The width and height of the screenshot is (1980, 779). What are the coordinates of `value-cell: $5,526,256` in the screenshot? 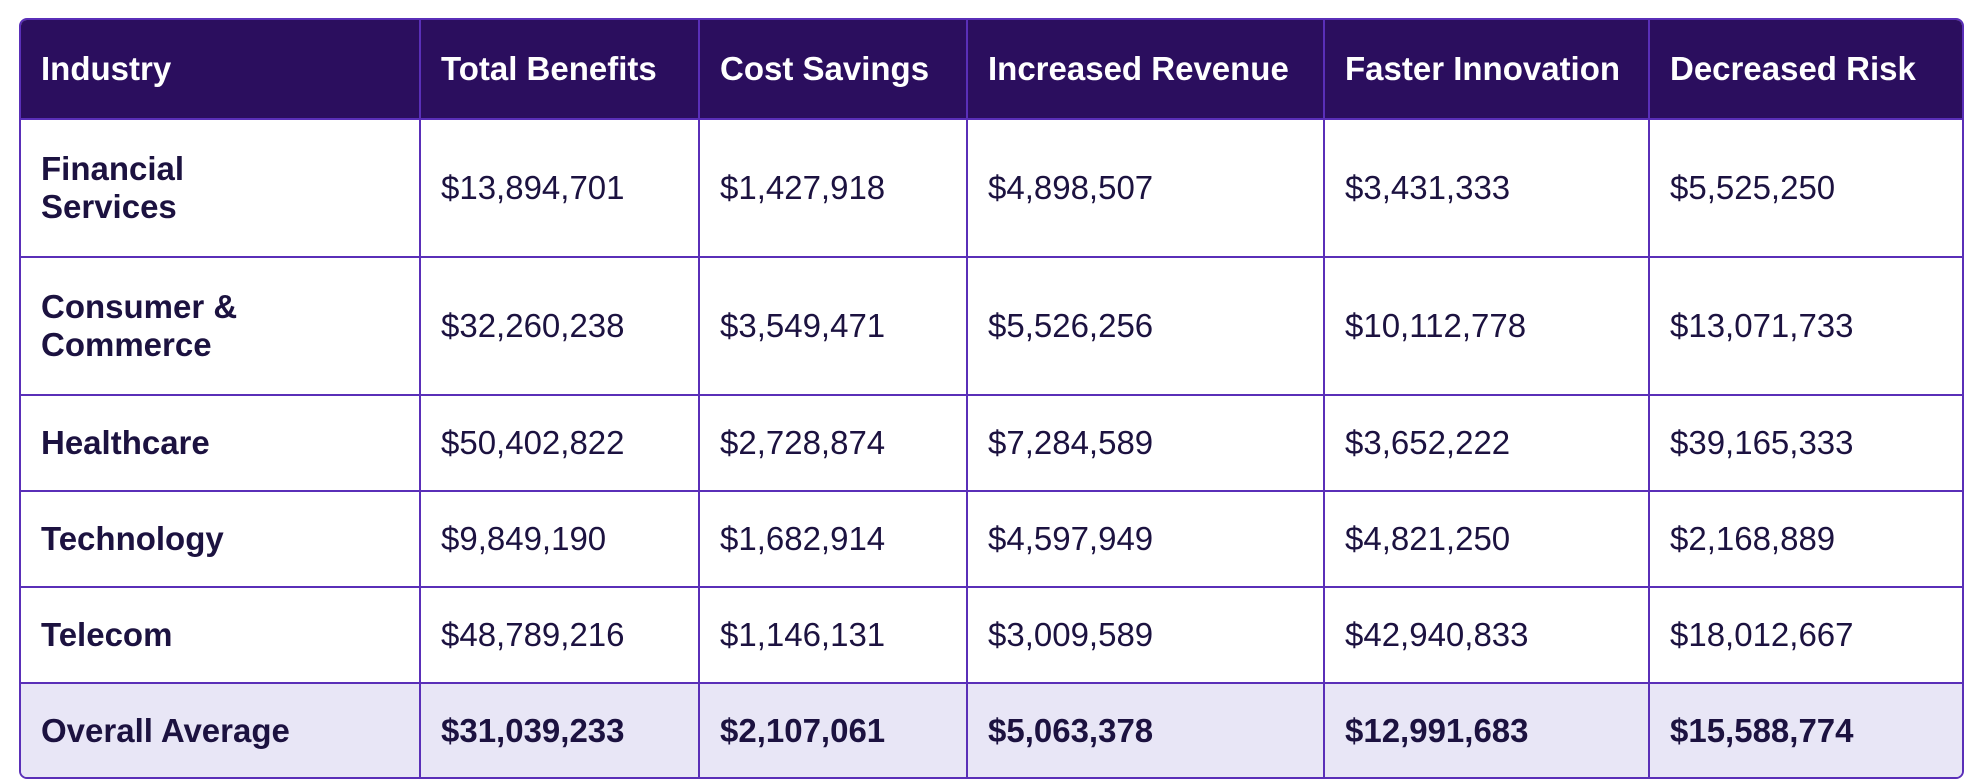 It's located at (1145, 326).